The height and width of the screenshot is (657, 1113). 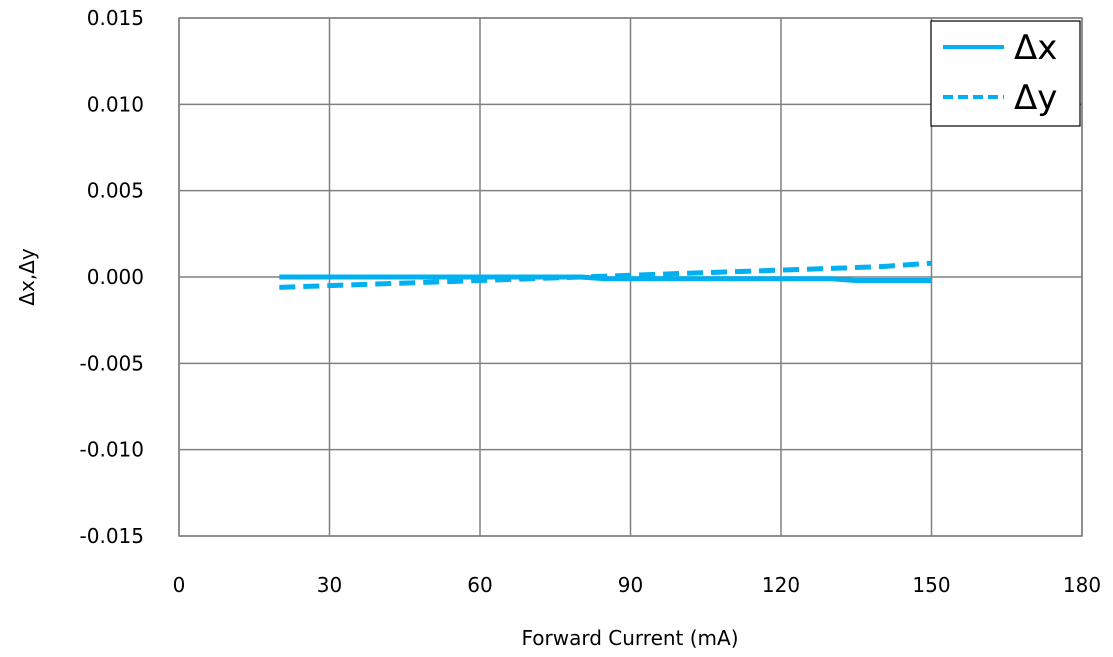 I want to click on x-tick-labels: 0 30 60 90 120 150 180, so click(x=637, y=585).